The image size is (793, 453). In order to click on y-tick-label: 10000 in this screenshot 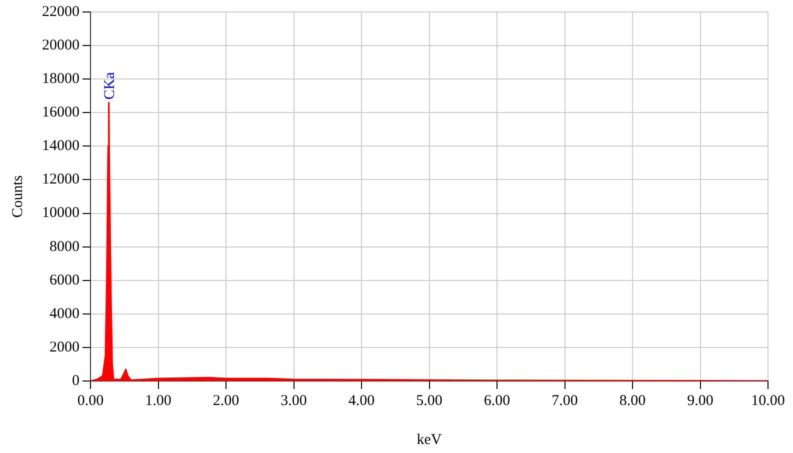, I will do `click(61, 213)`.